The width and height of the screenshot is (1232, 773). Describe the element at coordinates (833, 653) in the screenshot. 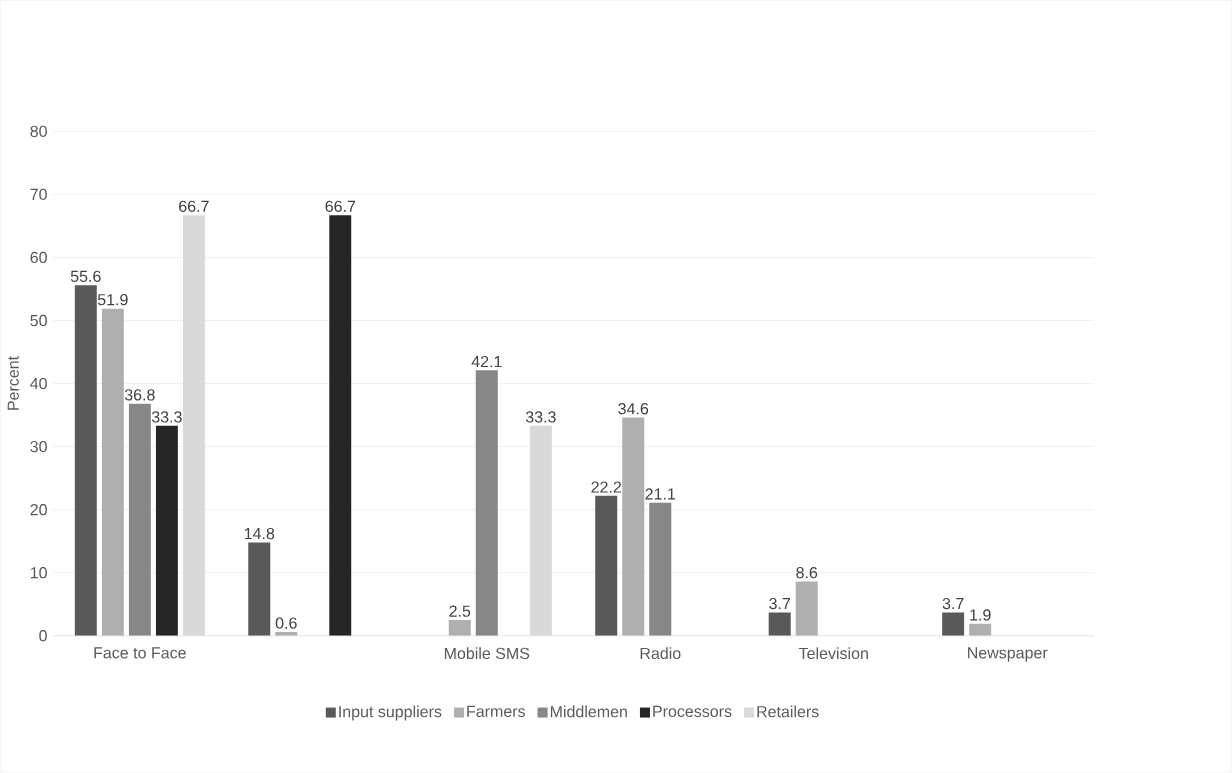

I see `x-tick-label: Television` at that location.